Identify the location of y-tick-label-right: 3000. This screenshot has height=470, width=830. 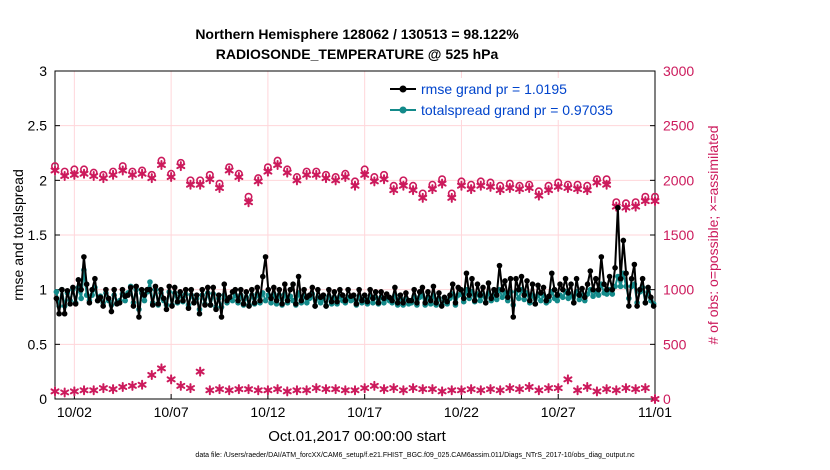
(678, 71).